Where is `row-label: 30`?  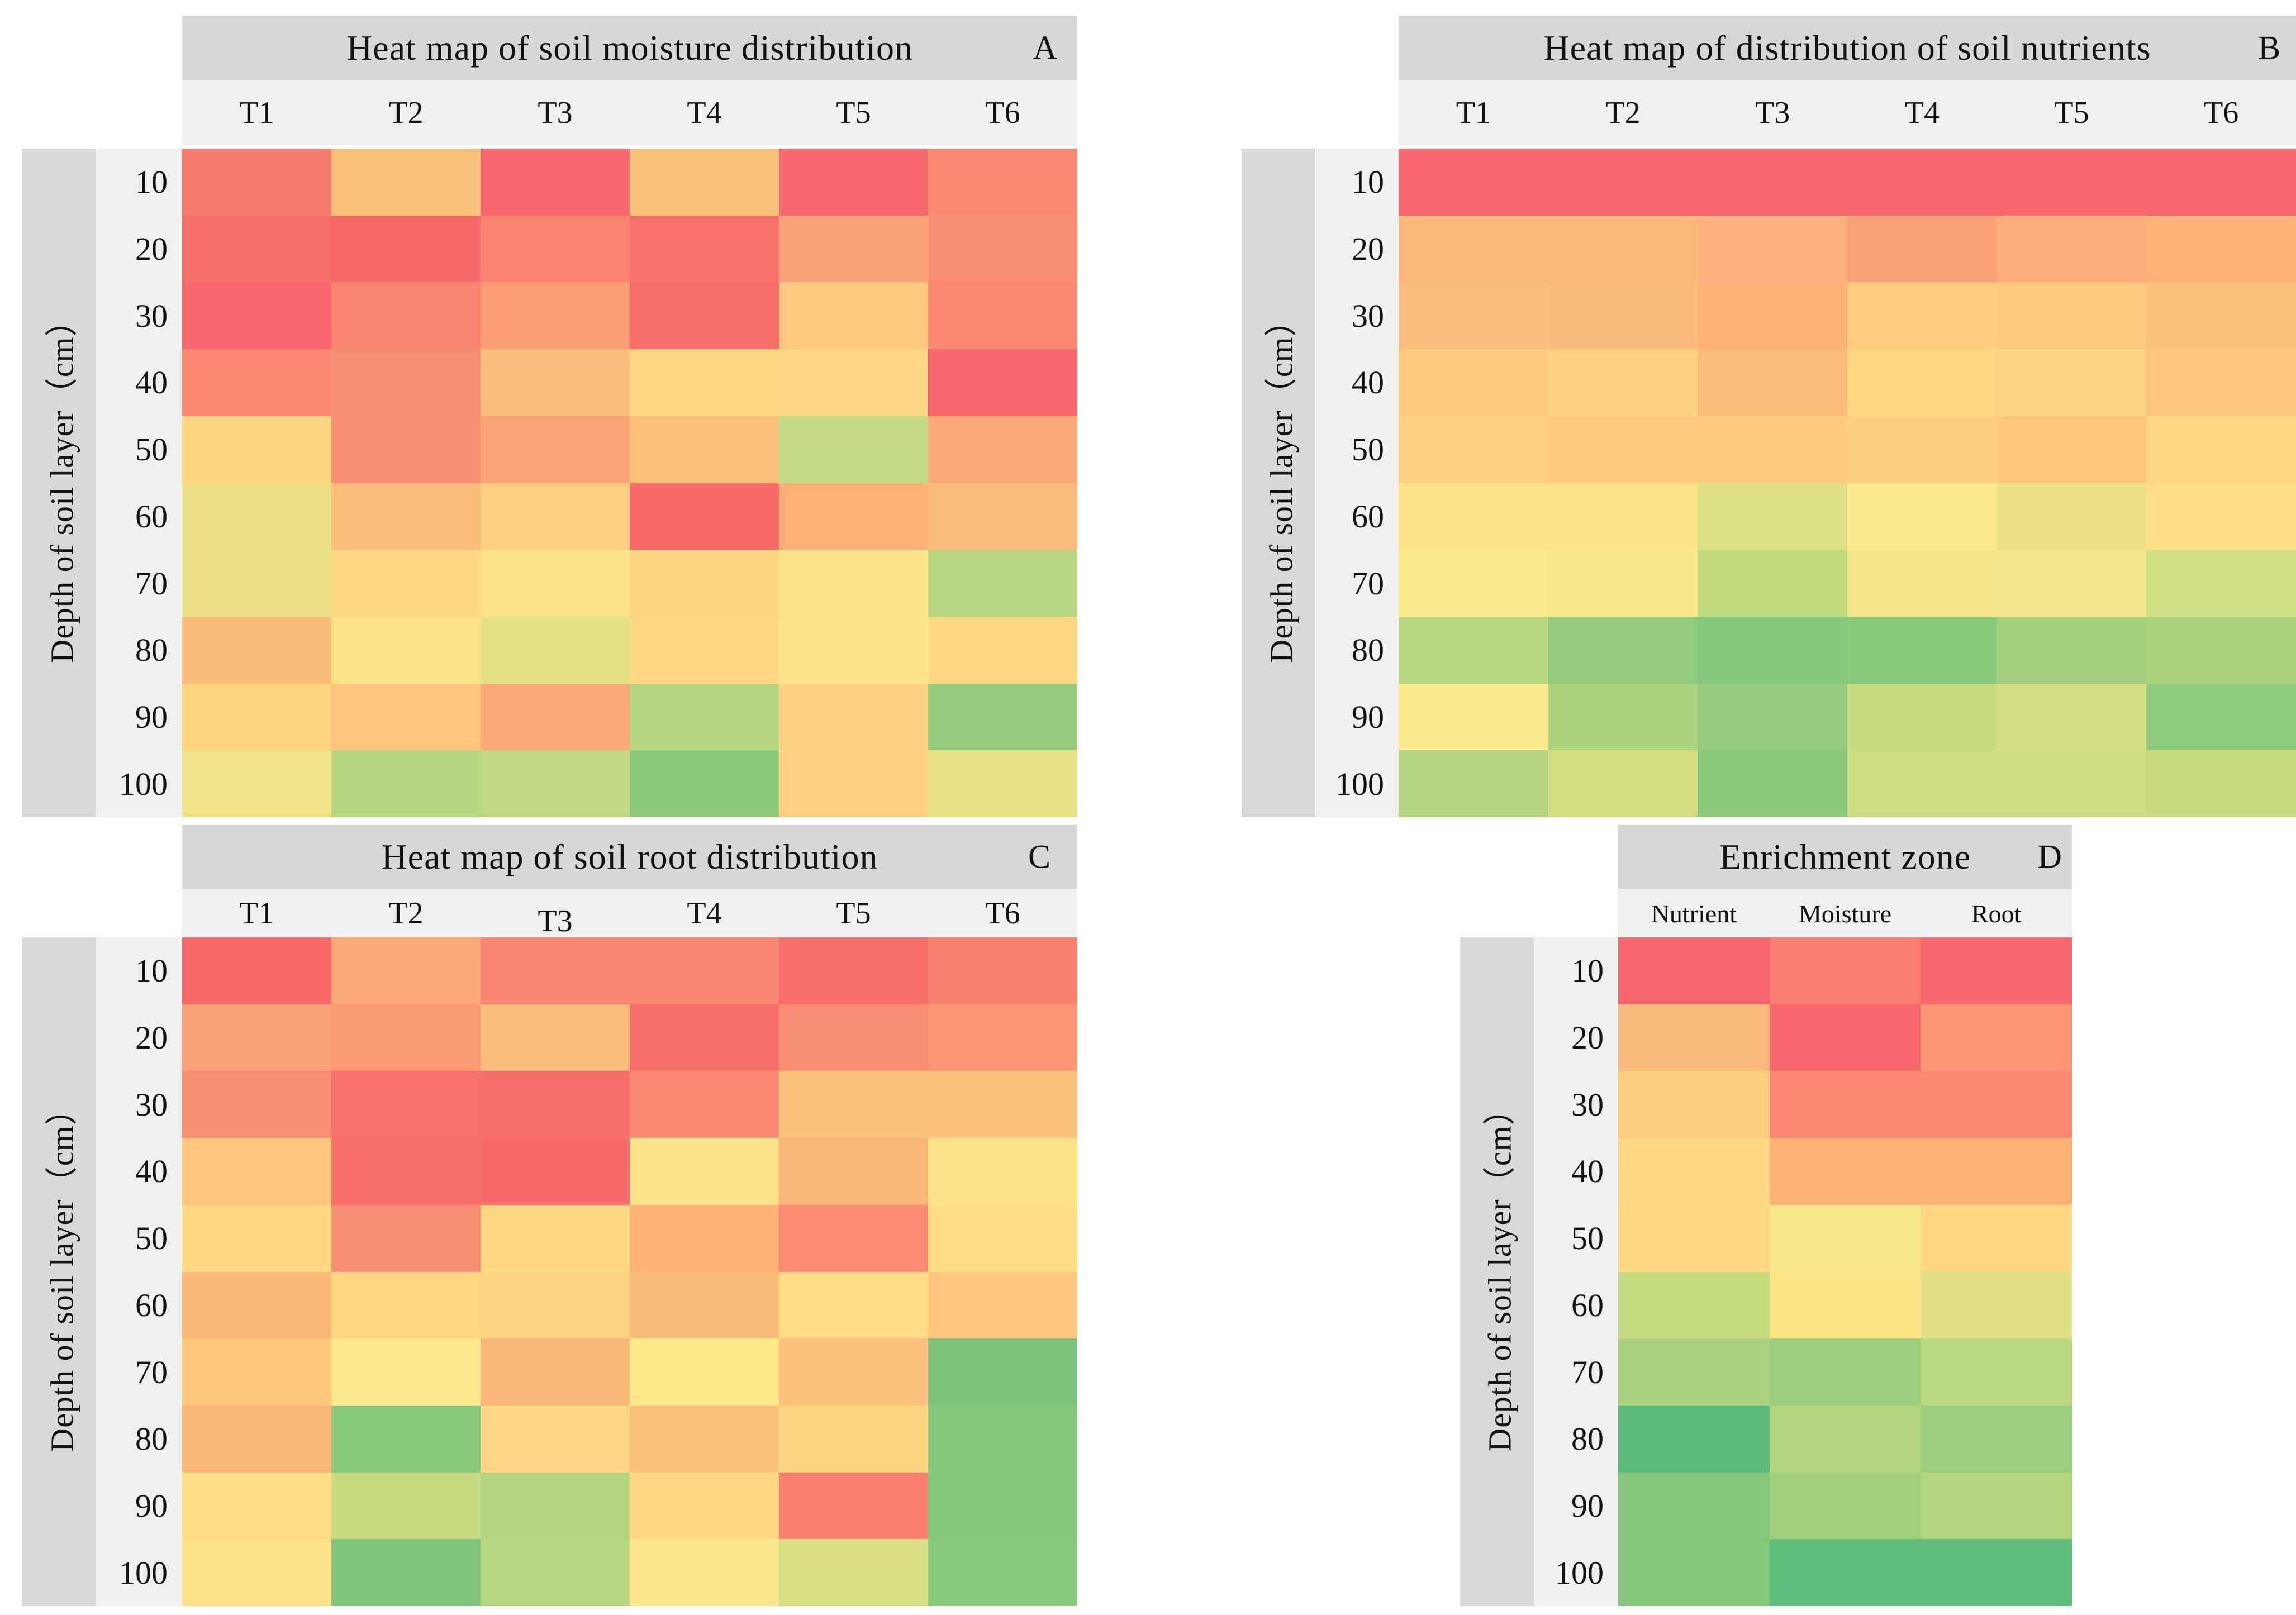
row-label: 30 is located at coordinates (151, 1104).